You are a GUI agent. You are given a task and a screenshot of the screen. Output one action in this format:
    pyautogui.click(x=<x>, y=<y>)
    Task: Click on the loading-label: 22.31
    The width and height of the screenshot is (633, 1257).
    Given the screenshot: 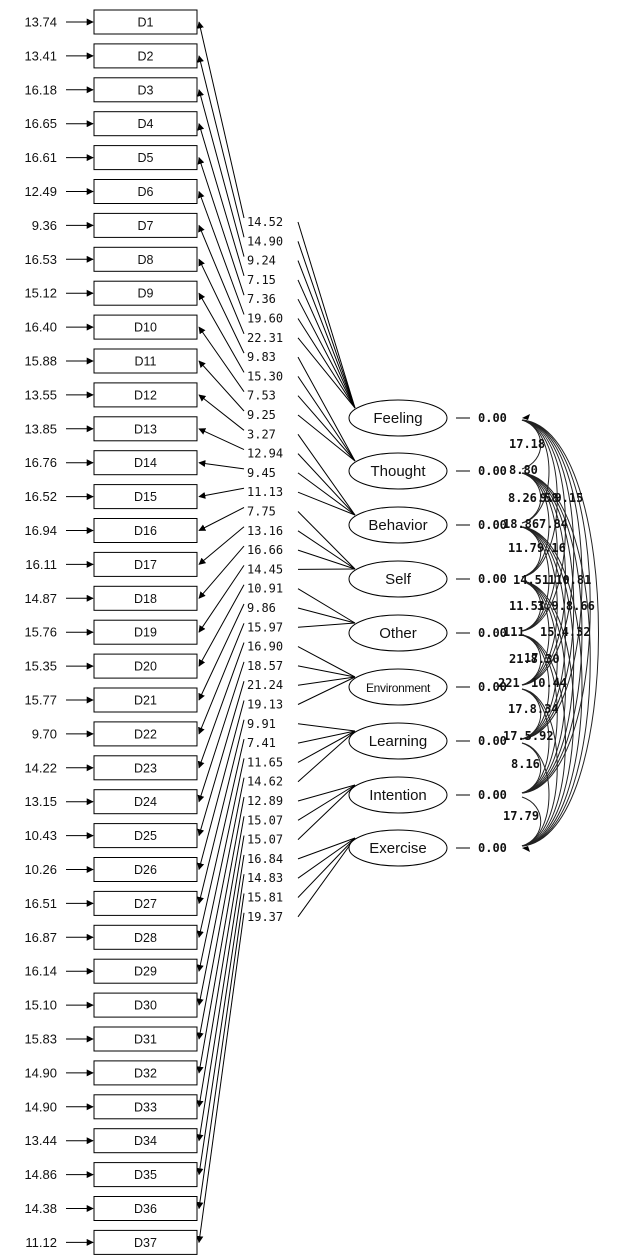 What is the action you would take?
    pyautogui.click(x=265, y=338)
    